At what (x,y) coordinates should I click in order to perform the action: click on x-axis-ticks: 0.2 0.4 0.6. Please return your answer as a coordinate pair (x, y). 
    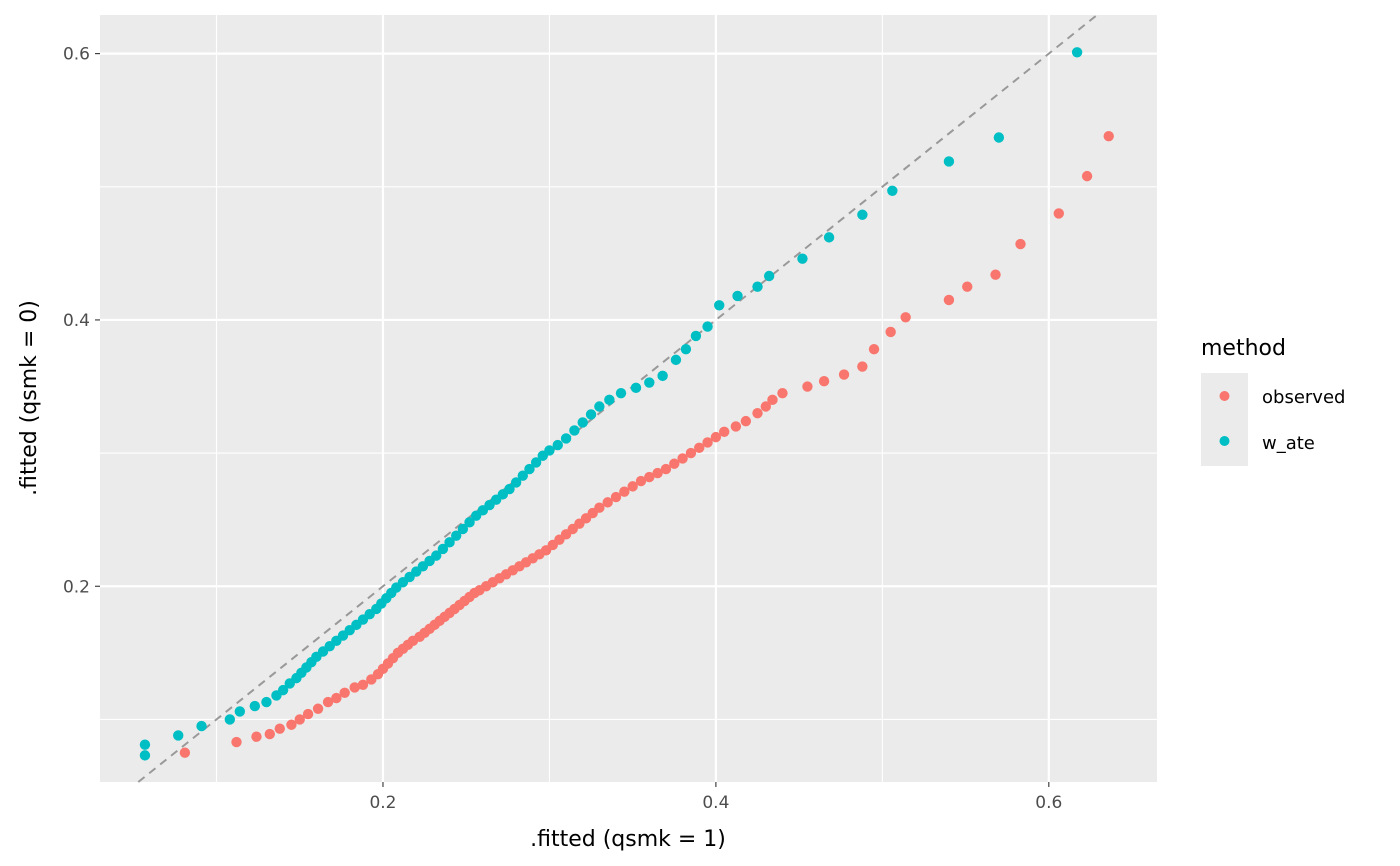
    Looking at the image, I should click on (715, 797).